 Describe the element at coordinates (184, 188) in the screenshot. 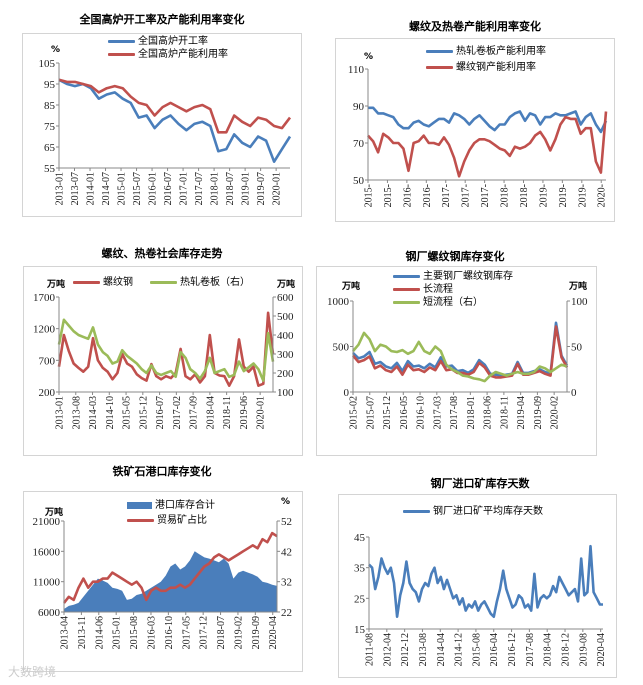

I see `x-tick-label: 2017-01` at that location.